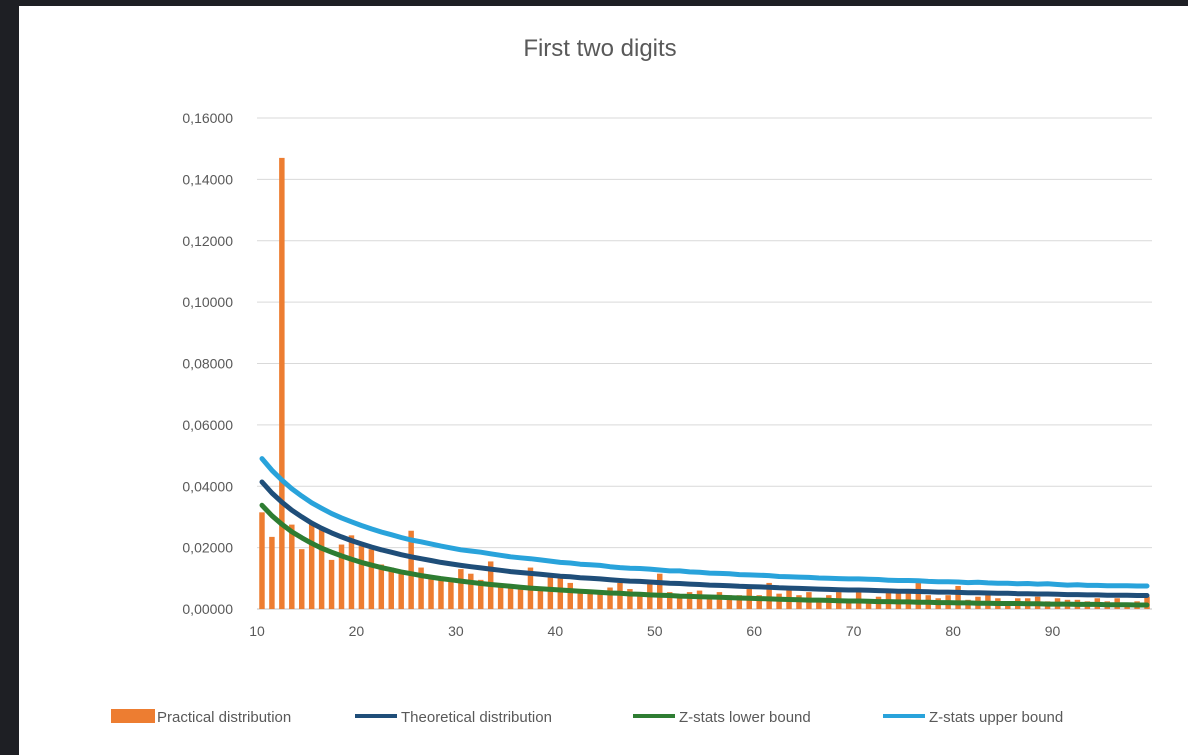 Image resolution: width=1188 pixels, height=755 pixels. Describe the element at coordinates (207, 302) in the screenshot. I see `y-tick-label: 0,10000` at that location.